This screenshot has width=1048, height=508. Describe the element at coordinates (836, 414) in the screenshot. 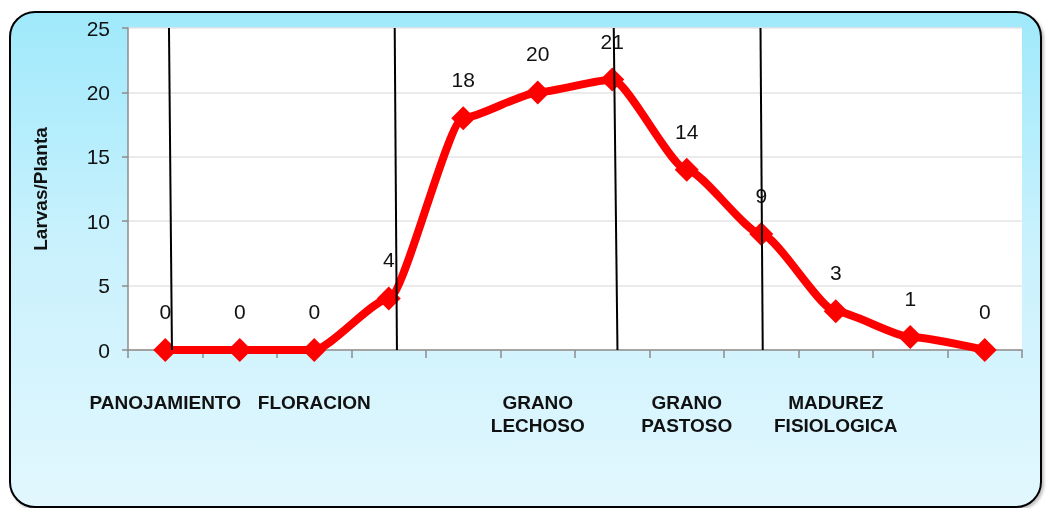

I see `x-tick-label: MADUREZ FISIOLOGICA` at that location.